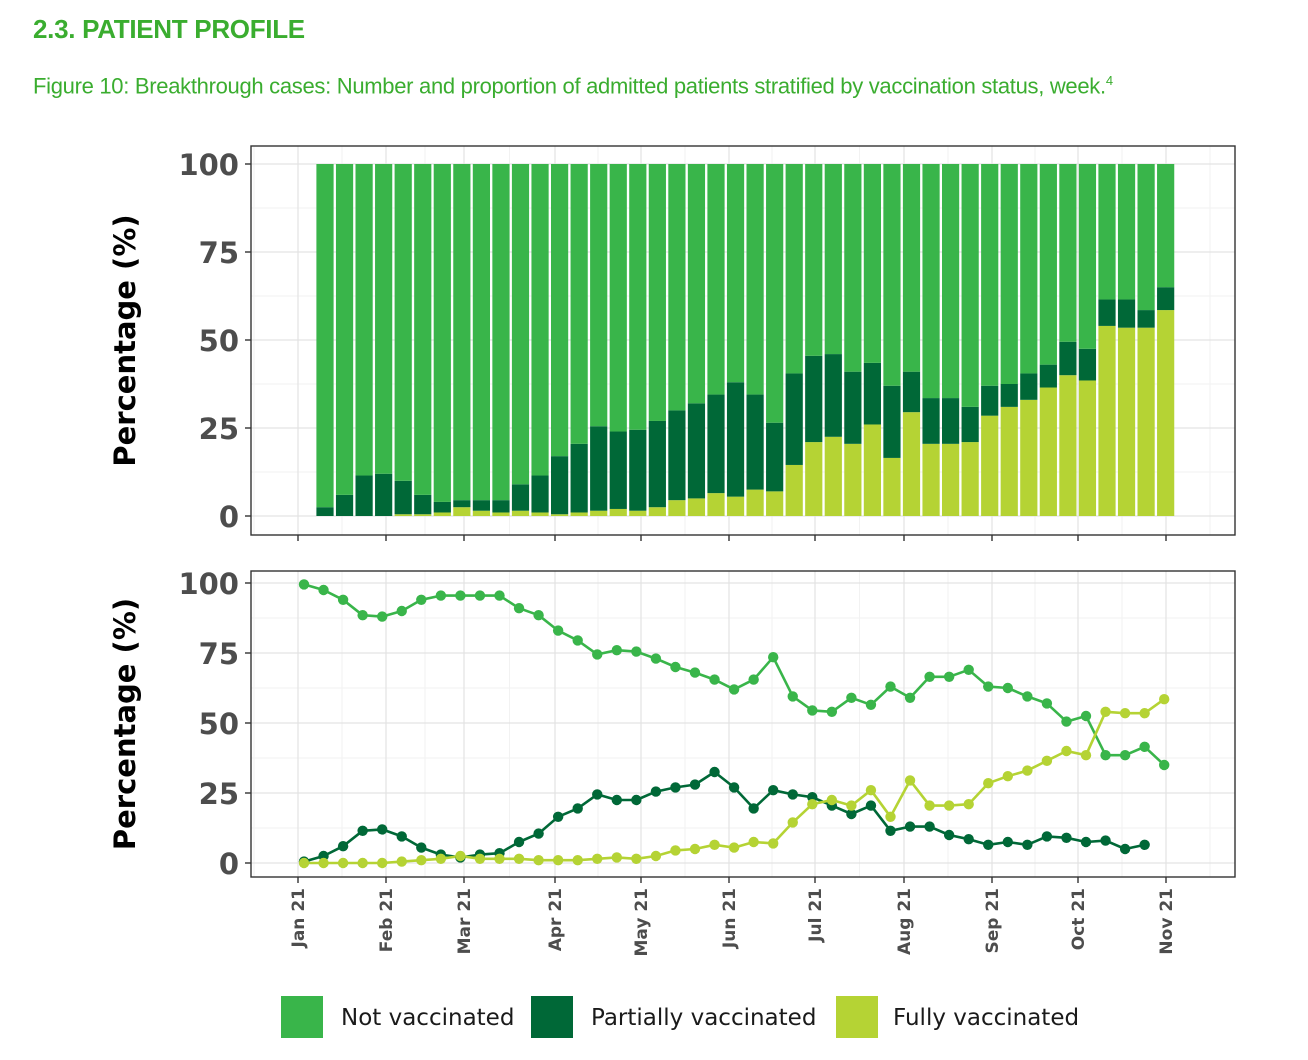 This screenshot has width=1308, height=1060. I want to click on bar-panel-ytick-label: 75, so click(219, 253).